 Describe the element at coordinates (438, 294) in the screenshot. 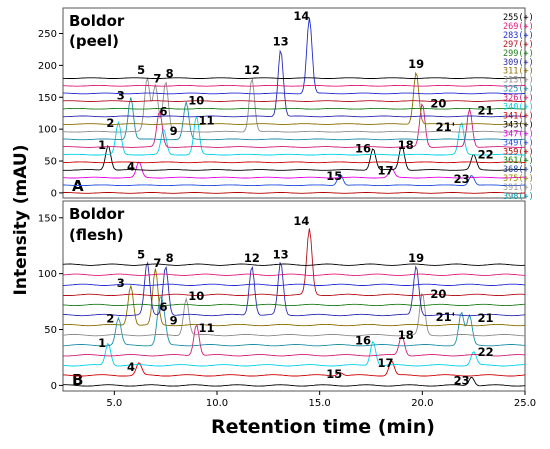

I see `peak-label: 20` at that location.